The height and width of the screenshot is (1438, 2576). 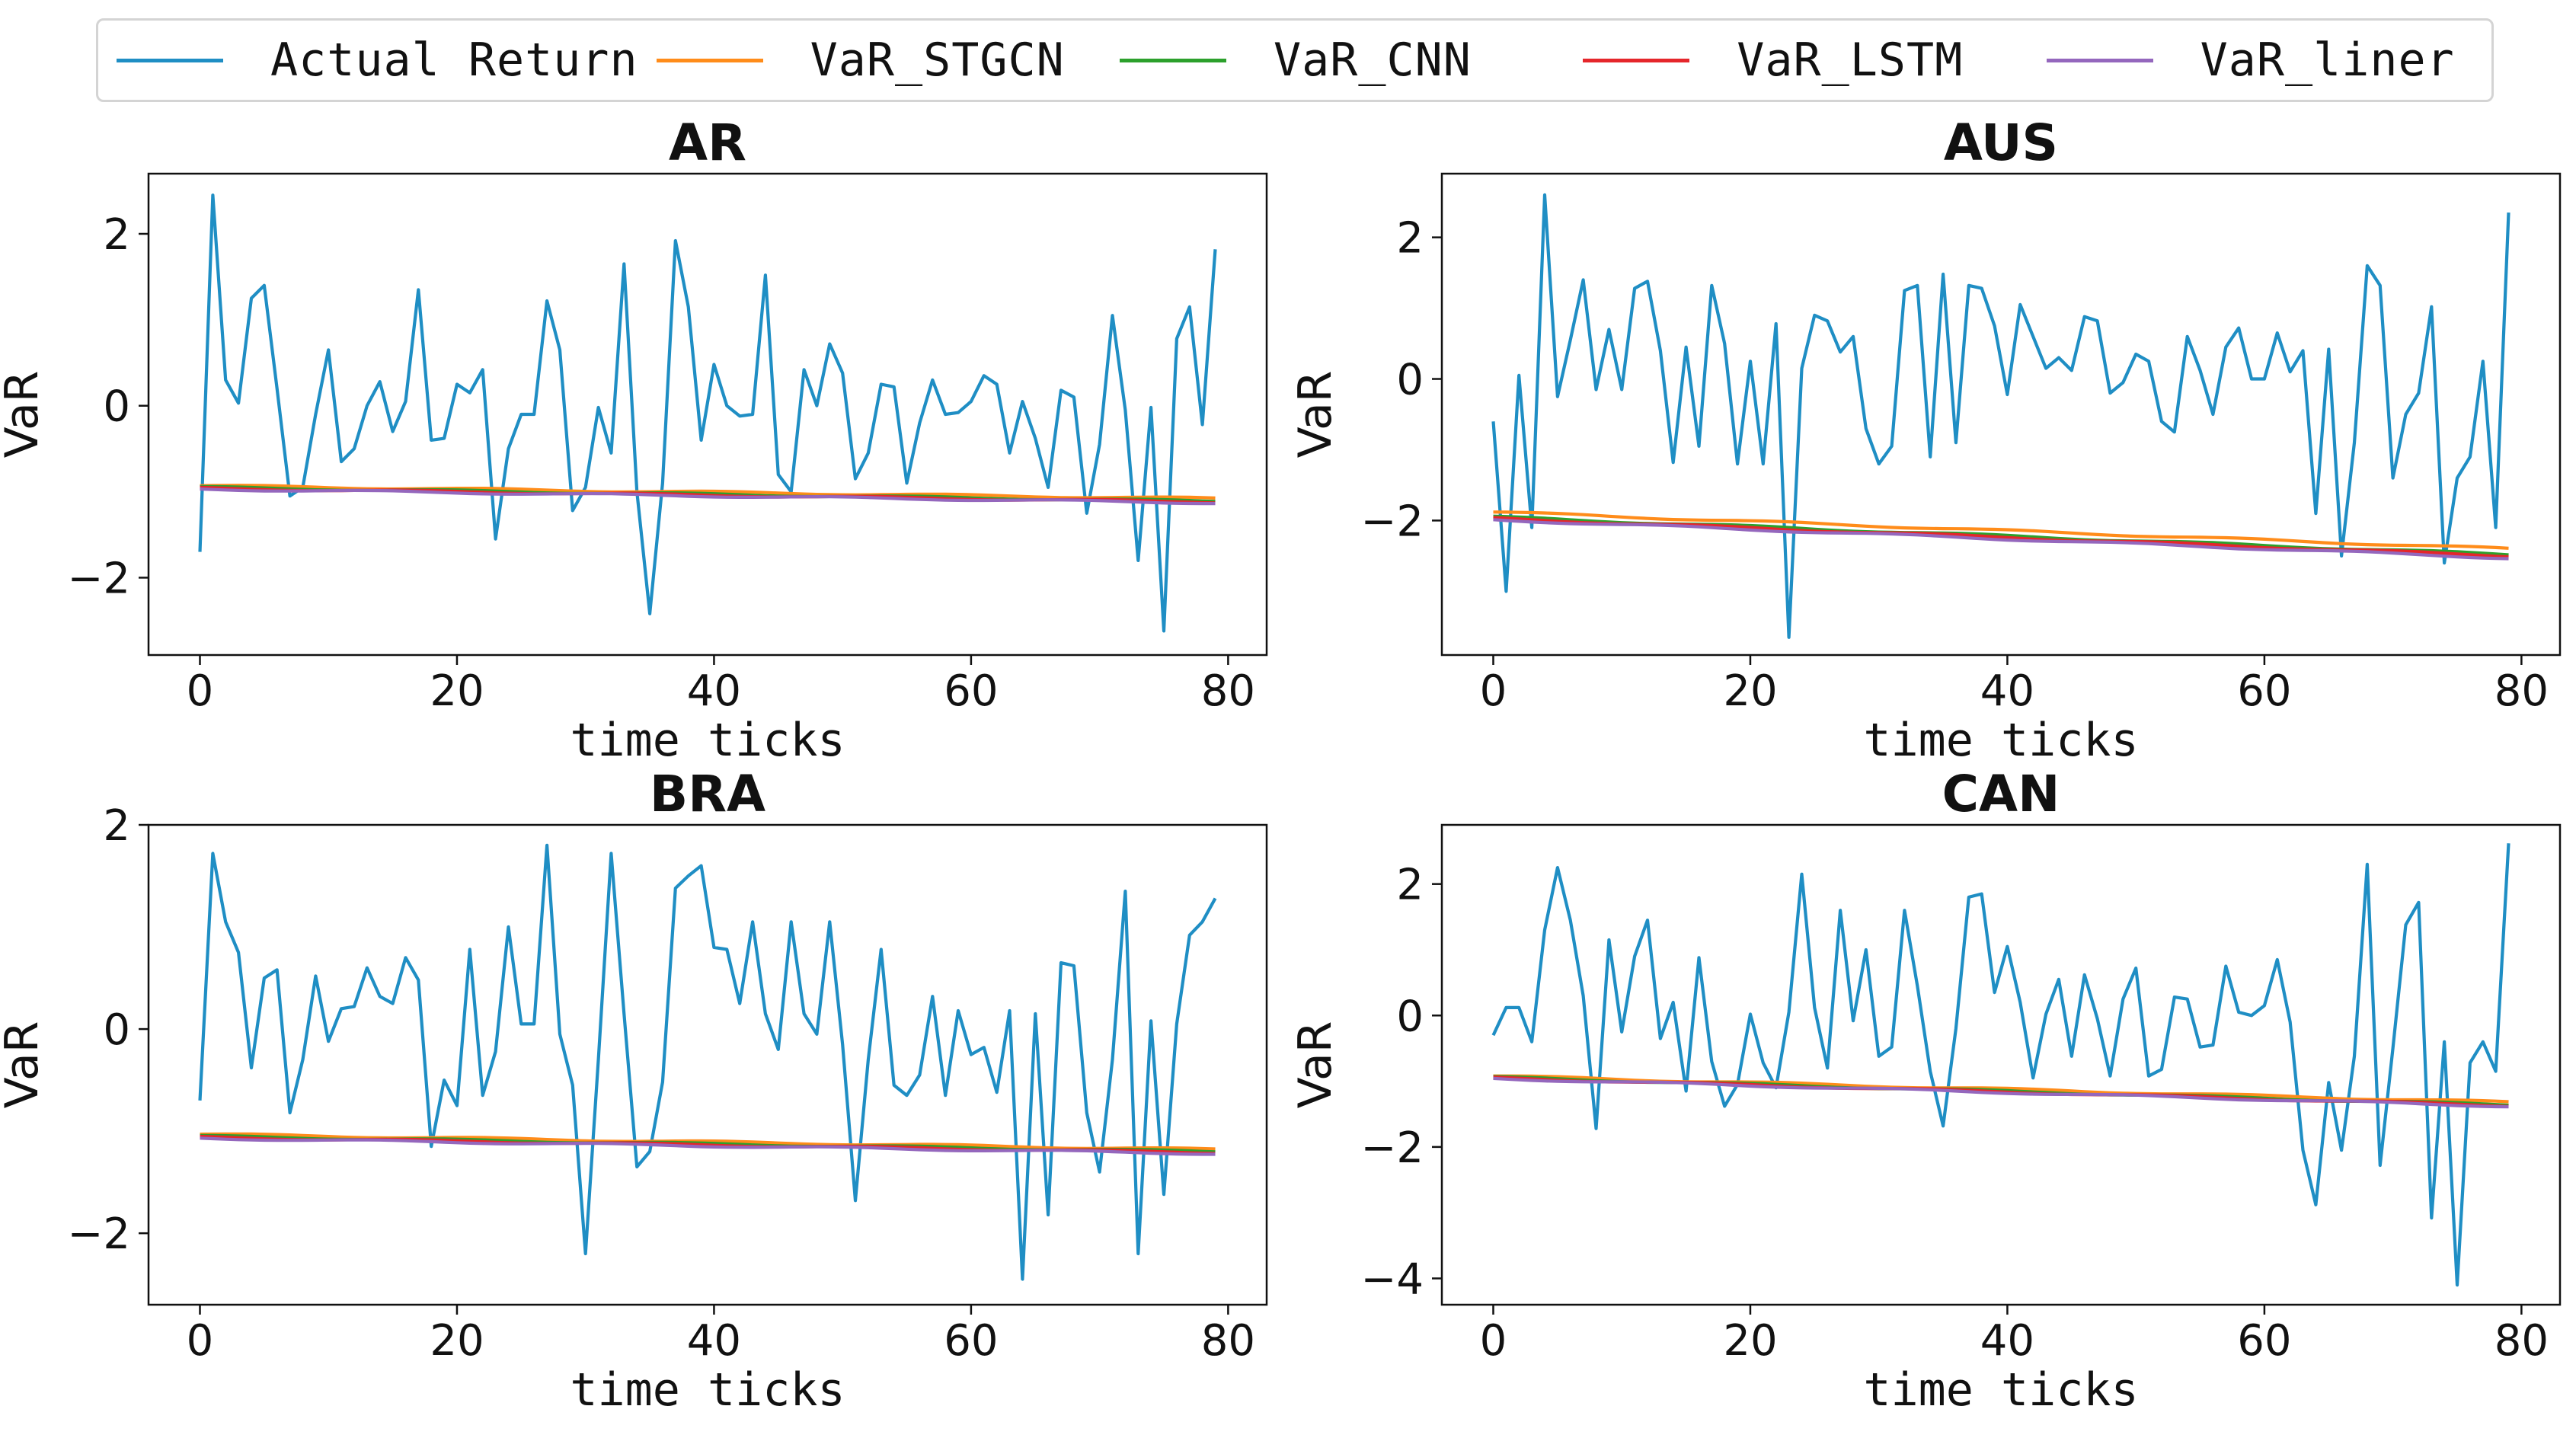 What do you see at coordinates (1392, 1279) in the screenshot?
I see `y-tick-label: −4` at bounding box center [1392, 1279].